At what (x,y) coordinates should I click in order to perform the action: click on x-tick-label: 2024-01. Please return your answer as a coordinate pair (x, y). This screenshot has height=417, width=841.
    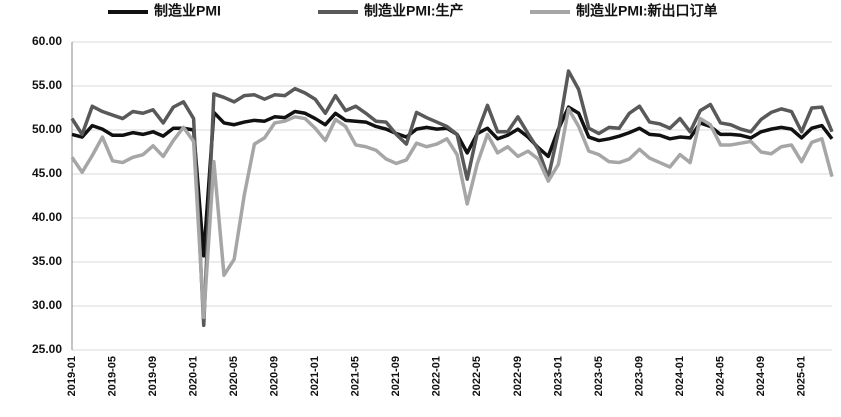
    Looking at the image, I should click on (680, 376).